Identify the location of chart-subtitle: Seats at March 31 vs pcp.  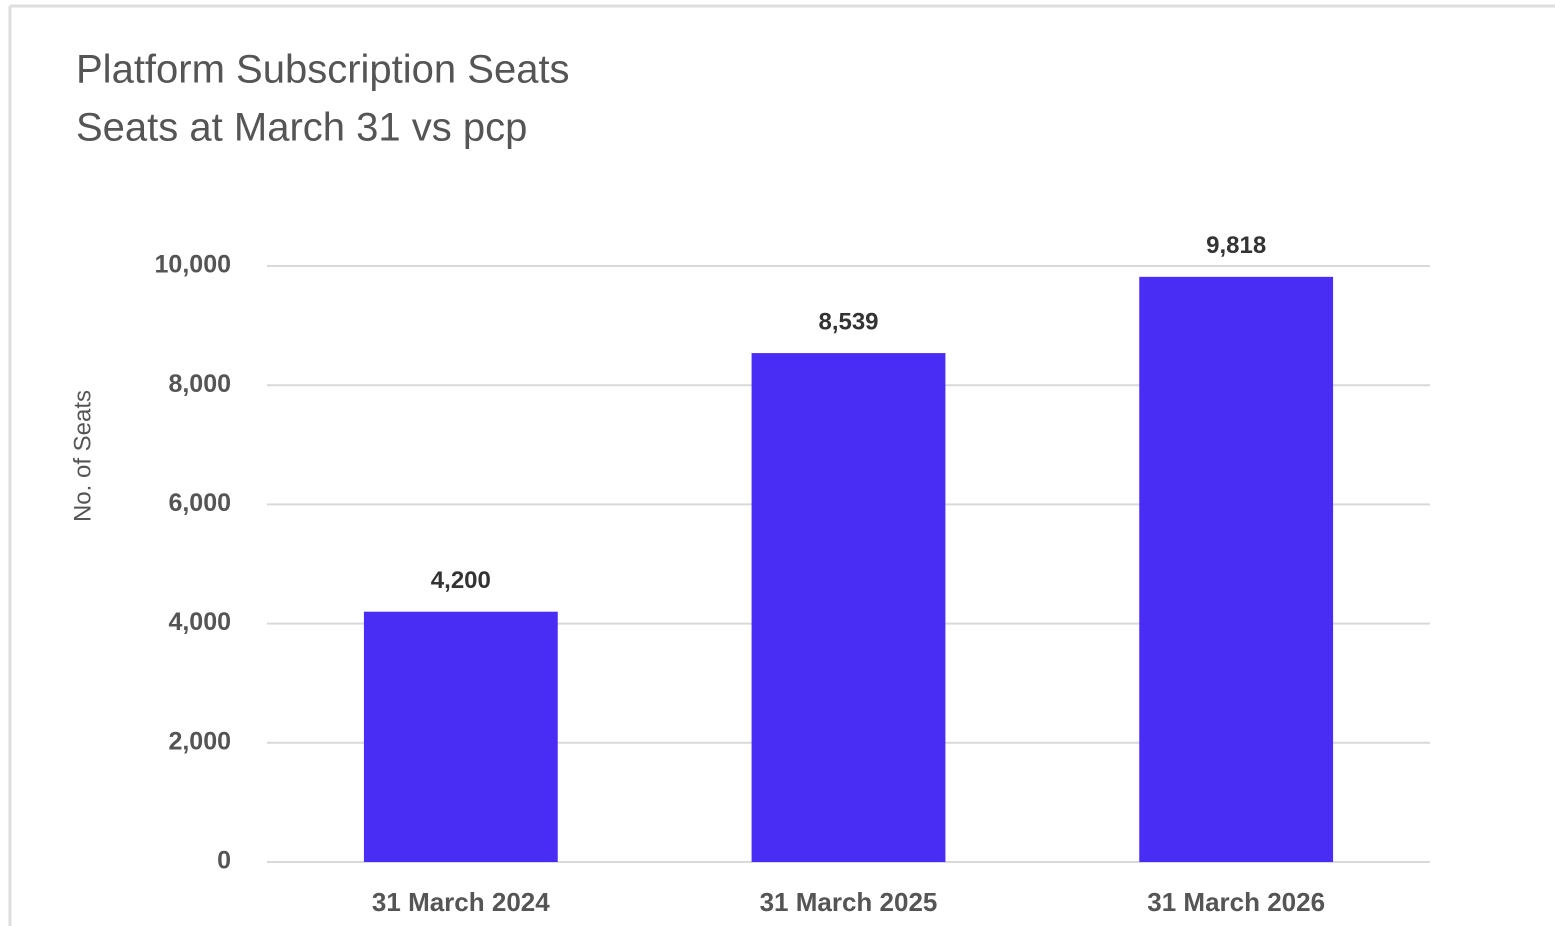
(301, 128).